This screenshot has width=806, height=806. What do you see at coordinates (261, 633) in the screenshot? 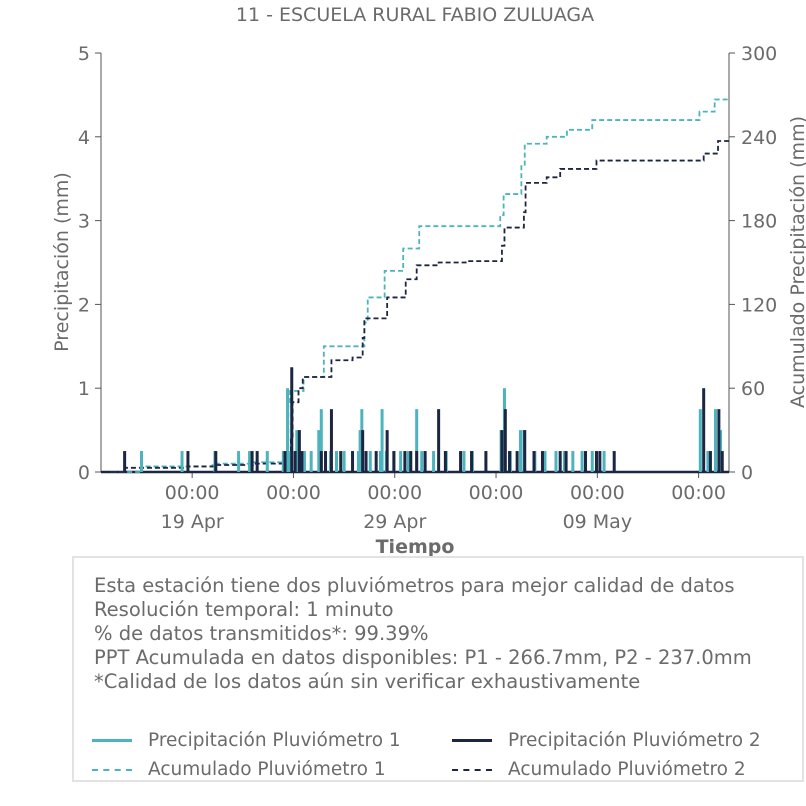
I see `info-line-transmitted: % de datos transmitidos*: 99.39%` at bounding box center [261, 633].